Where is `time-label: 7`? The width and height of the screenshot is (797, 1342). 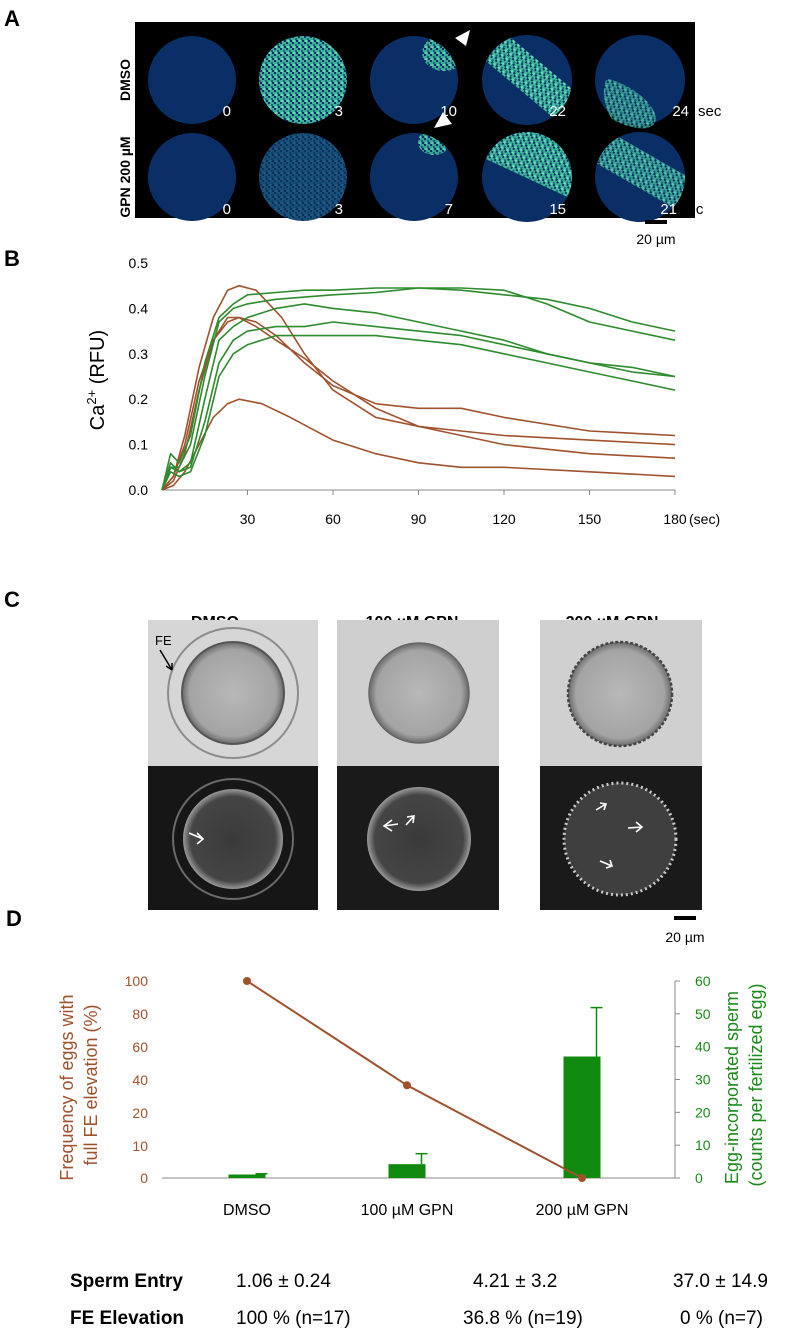 time-label: 7 is located at coordinates (449, 209).